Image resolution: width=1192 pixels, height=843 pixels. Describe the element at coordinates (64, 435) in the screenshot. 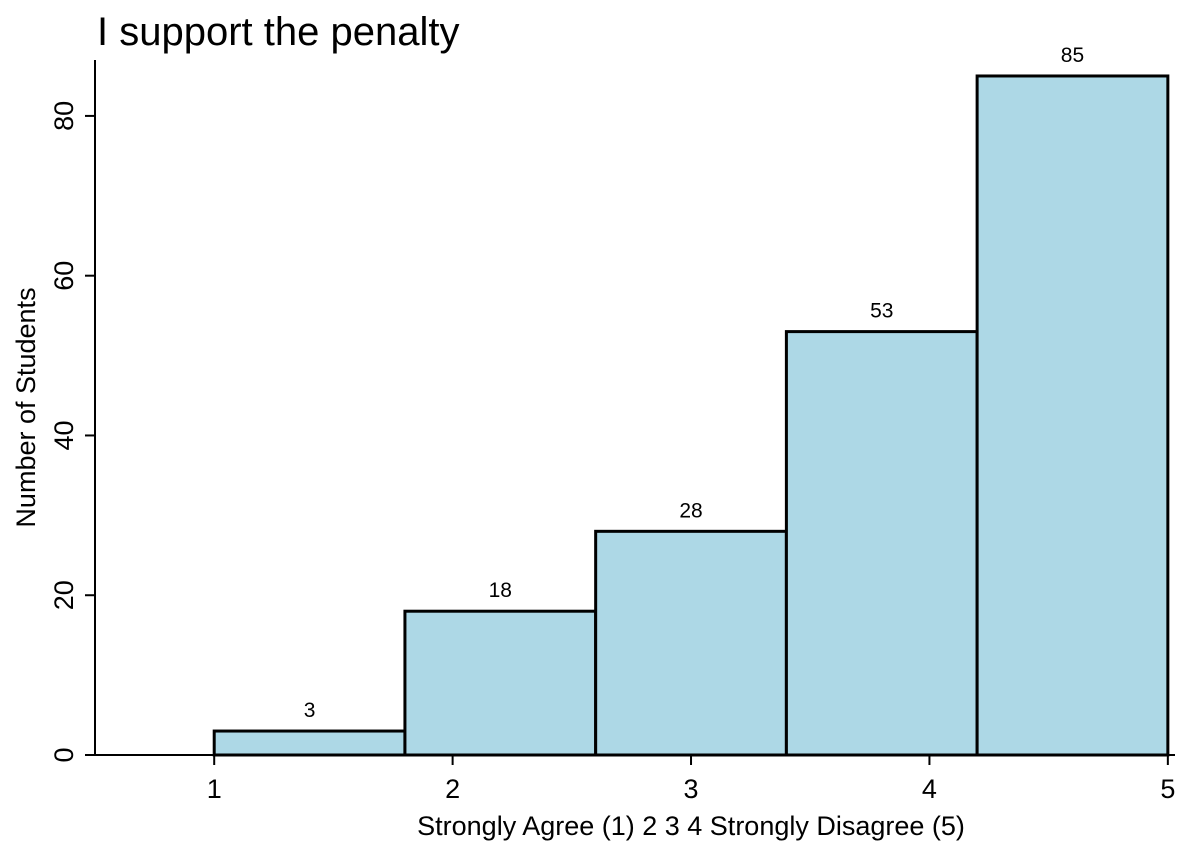

I see `y-tick-label-40: 40` at that location.